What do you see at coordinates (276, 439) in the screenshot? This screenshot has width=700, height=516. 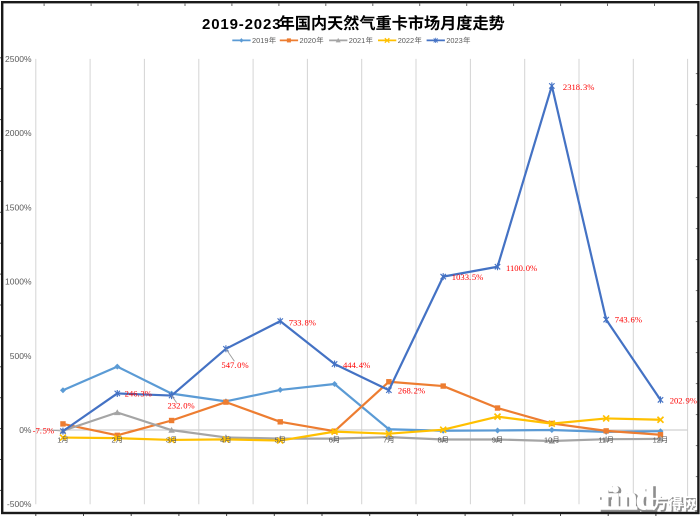 I see `svg-text: 5` at bounding box center [276, 439].